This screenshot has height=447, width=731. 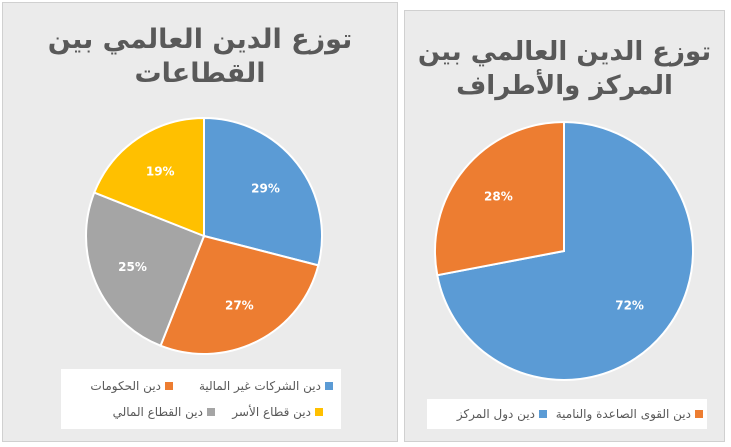 I want to click on legend-item: دين الحكومات, so click(x=131, y=386).